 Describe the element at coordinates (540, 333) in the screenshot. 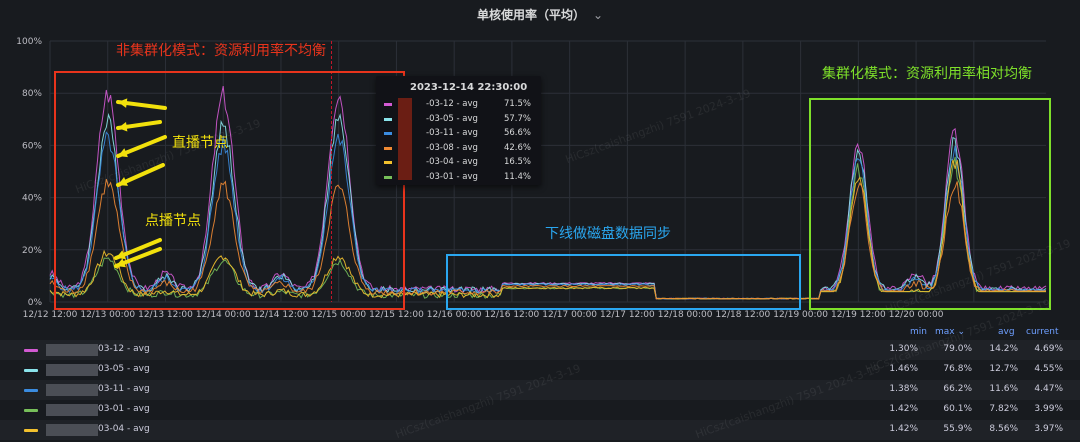

I see `legend-header: min max ⌄ avg current` at that location.